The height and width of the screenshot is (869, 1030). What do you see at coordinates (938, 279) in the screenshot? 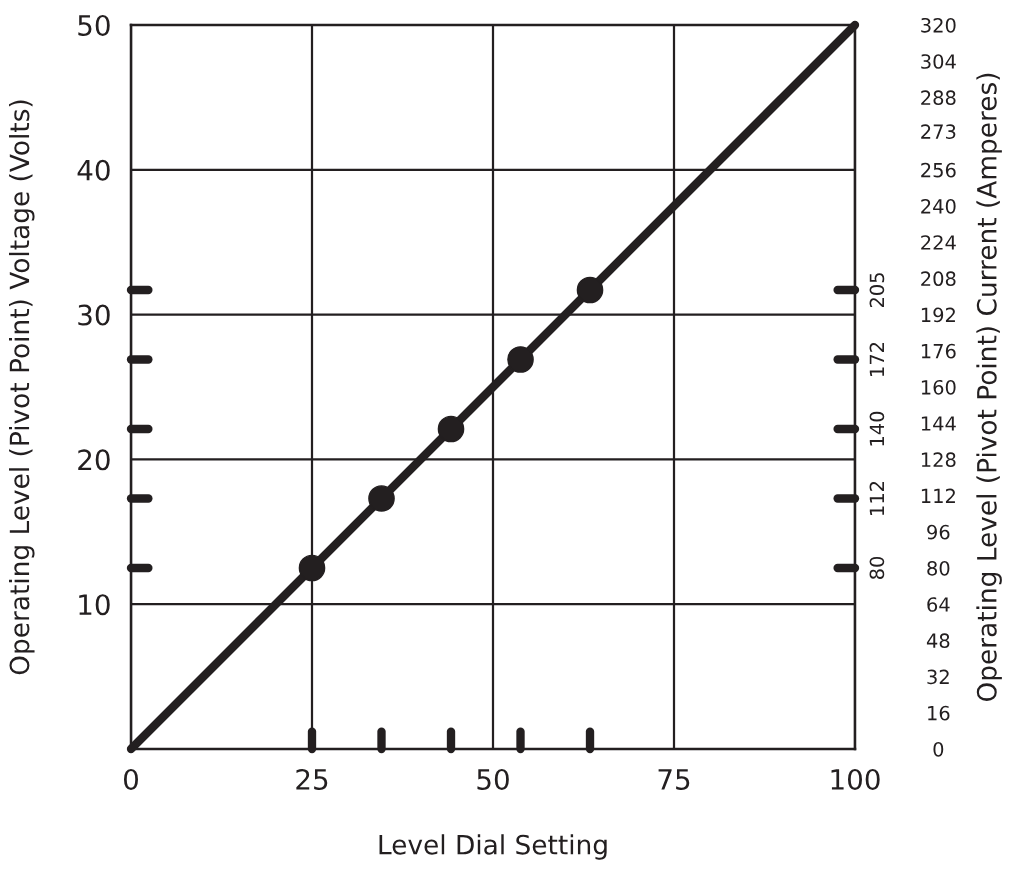
I see `y2-tick-label: 208` at bounding box center [938, 279].